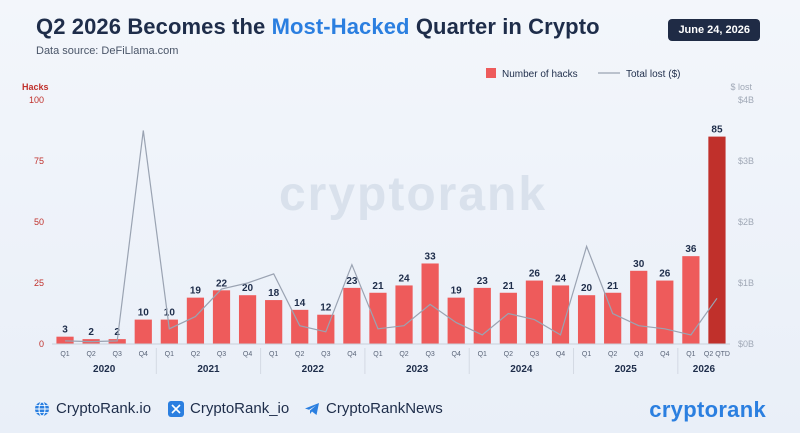  Describe the element at coordinates (41, 344) in the screenshot. I see `left-tick-label: 0` at that location.